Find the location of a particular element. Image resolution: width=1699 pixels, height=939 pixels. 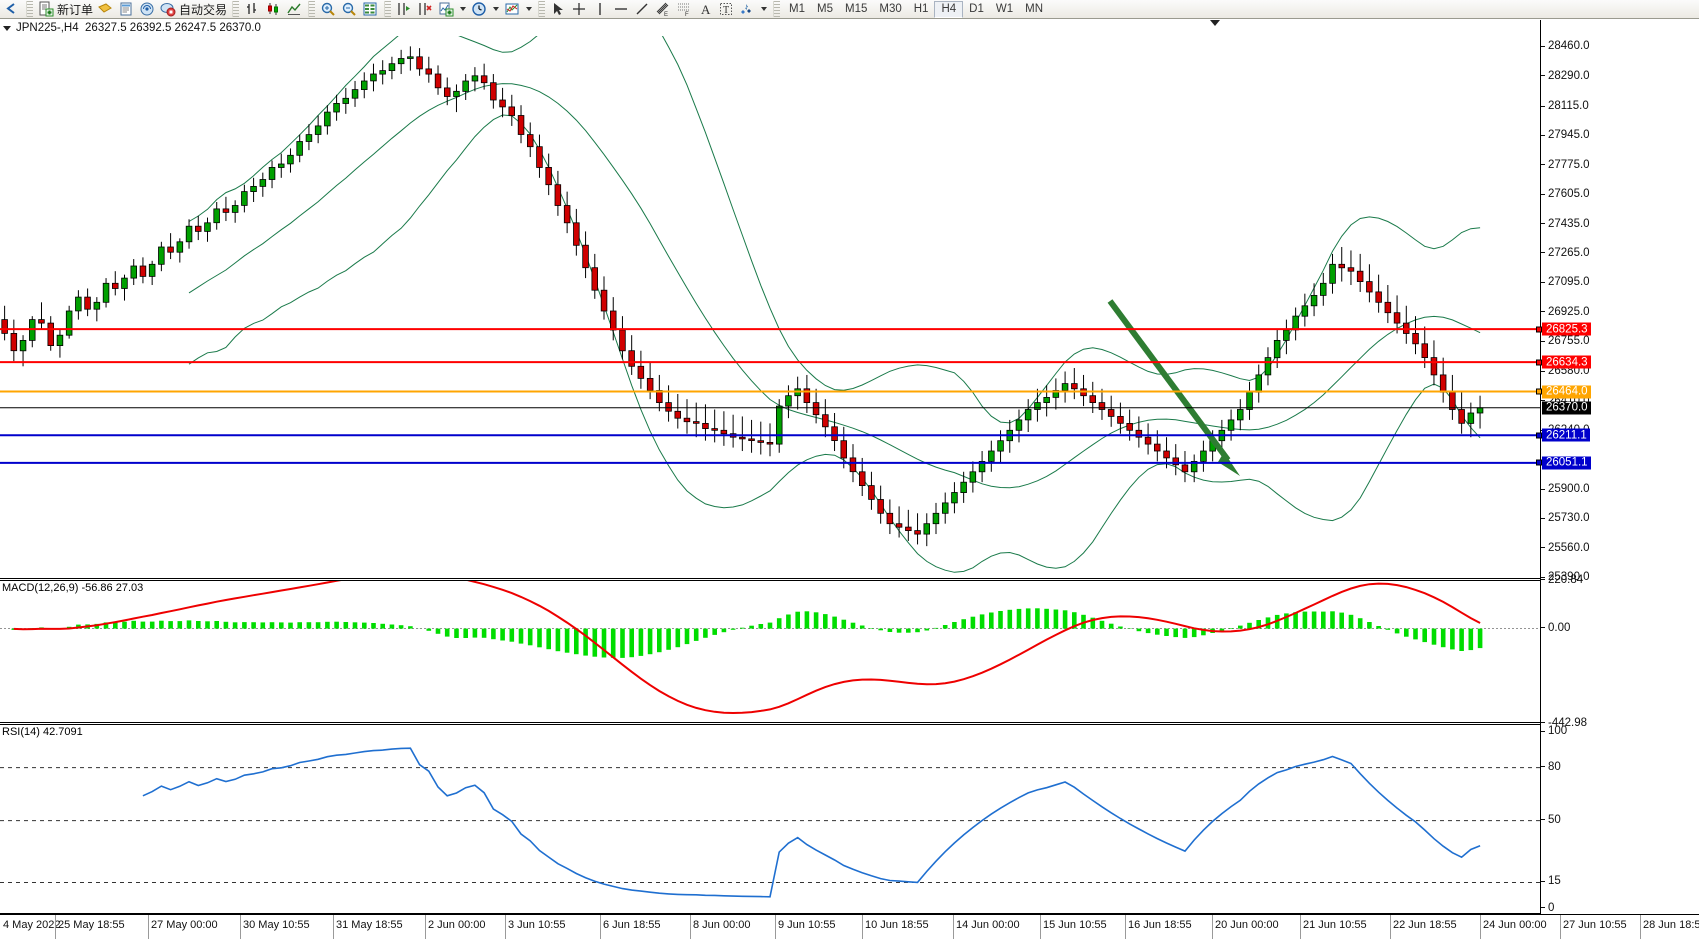

price-level-label-pivot: 26464.0 is located at coordinates (1563, 392).